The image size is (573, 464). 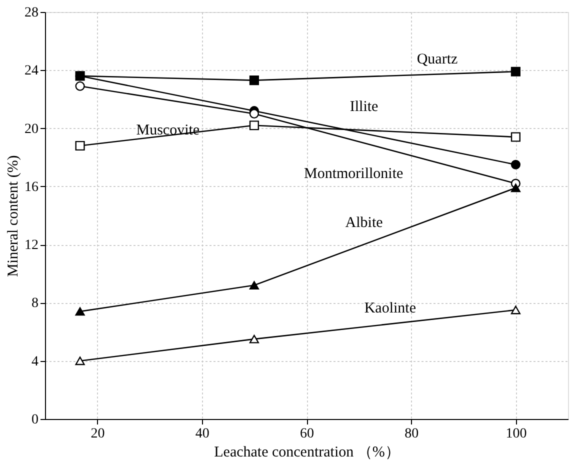 What do you see at coordinates (35, 304) in the screenshot?
I see `y-tick-label: 8` at bounding box center [35, 304].